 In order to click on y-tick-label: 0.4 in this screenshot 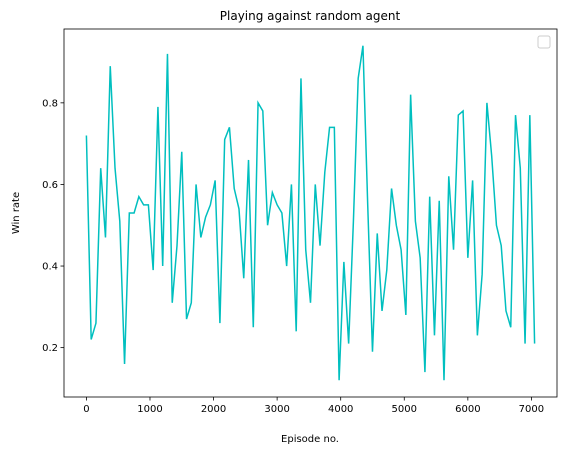, I will do `click(50, 267)`.